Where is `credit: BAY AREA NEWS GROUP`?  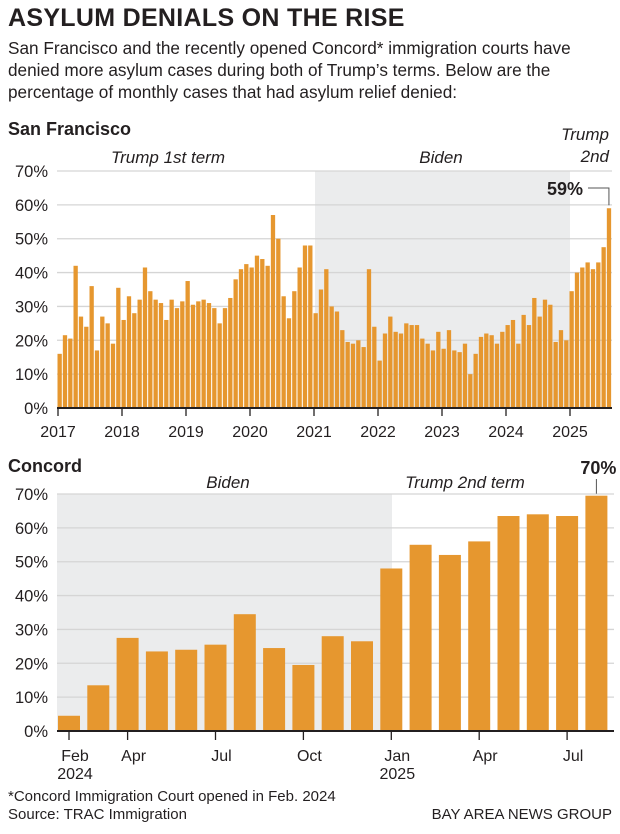
credit: BAY AREA NEWS GROUP is located at coordinates (521, 814).